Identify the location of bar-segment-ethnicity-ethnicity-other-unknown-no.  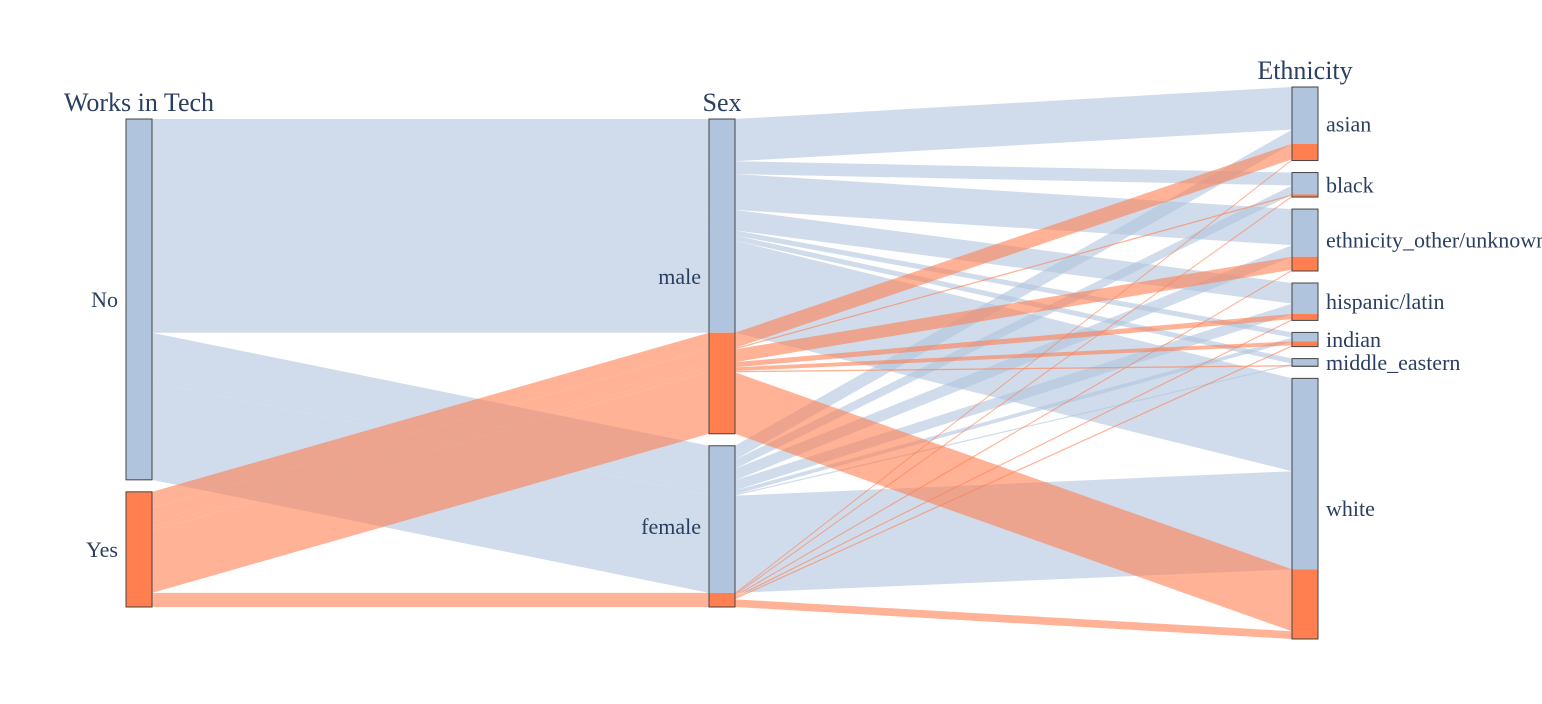
(1305, 233).